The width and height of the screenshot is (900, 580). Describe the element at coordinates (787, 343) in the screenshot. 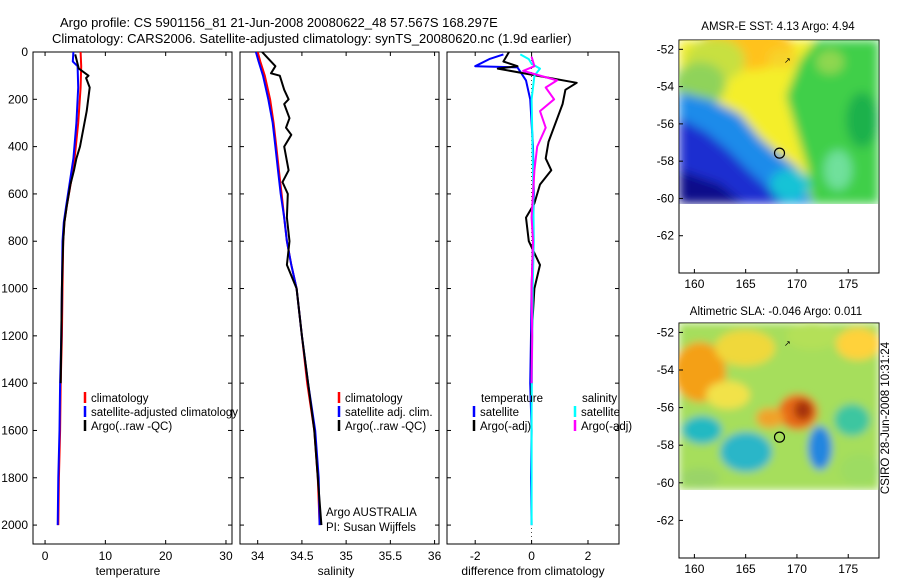

I see `sla-map-small-arrow-icon: ↗` at that location.